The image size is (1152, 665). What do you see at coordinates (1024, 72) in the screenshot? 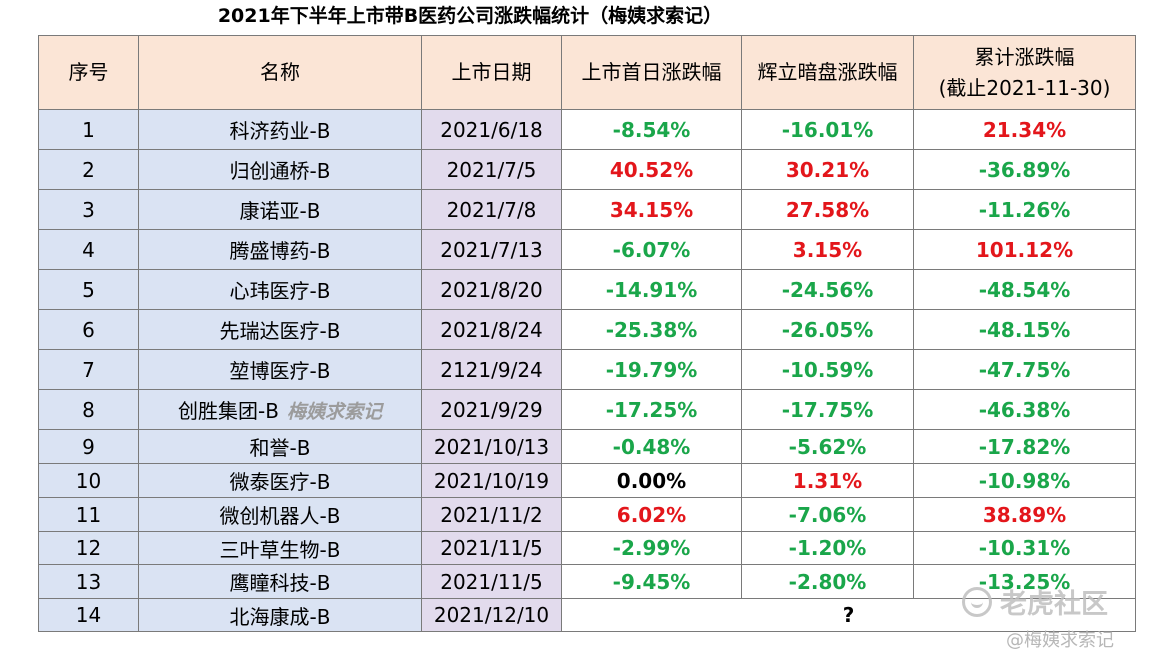
I see `header-cumulative-change: 累计涨跌幅 (截止2021-11-30)` at bounding box center [1024, 72].